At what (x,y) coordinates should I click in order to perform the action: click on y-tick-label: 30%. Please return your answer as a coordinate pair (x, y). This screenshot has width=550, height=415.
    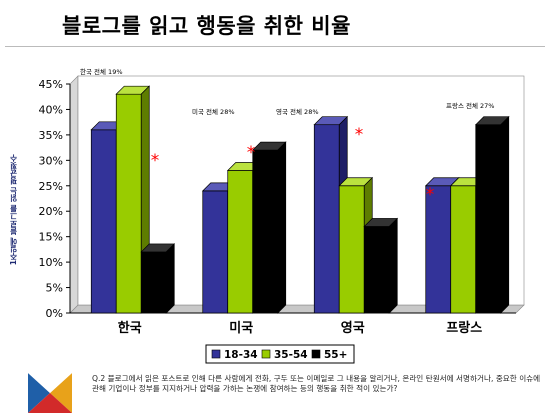
    Looking at the image, I should click on (51, 160).